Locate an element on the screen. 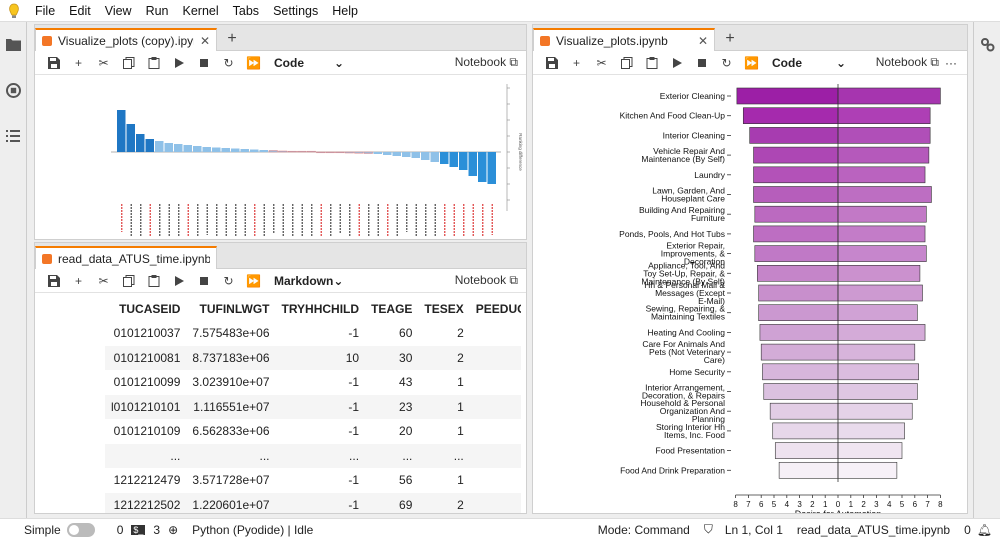 The image size is (1000, 540). kernel-status: Python (Pyodide) | Idle is located at coordinates (253, 529).